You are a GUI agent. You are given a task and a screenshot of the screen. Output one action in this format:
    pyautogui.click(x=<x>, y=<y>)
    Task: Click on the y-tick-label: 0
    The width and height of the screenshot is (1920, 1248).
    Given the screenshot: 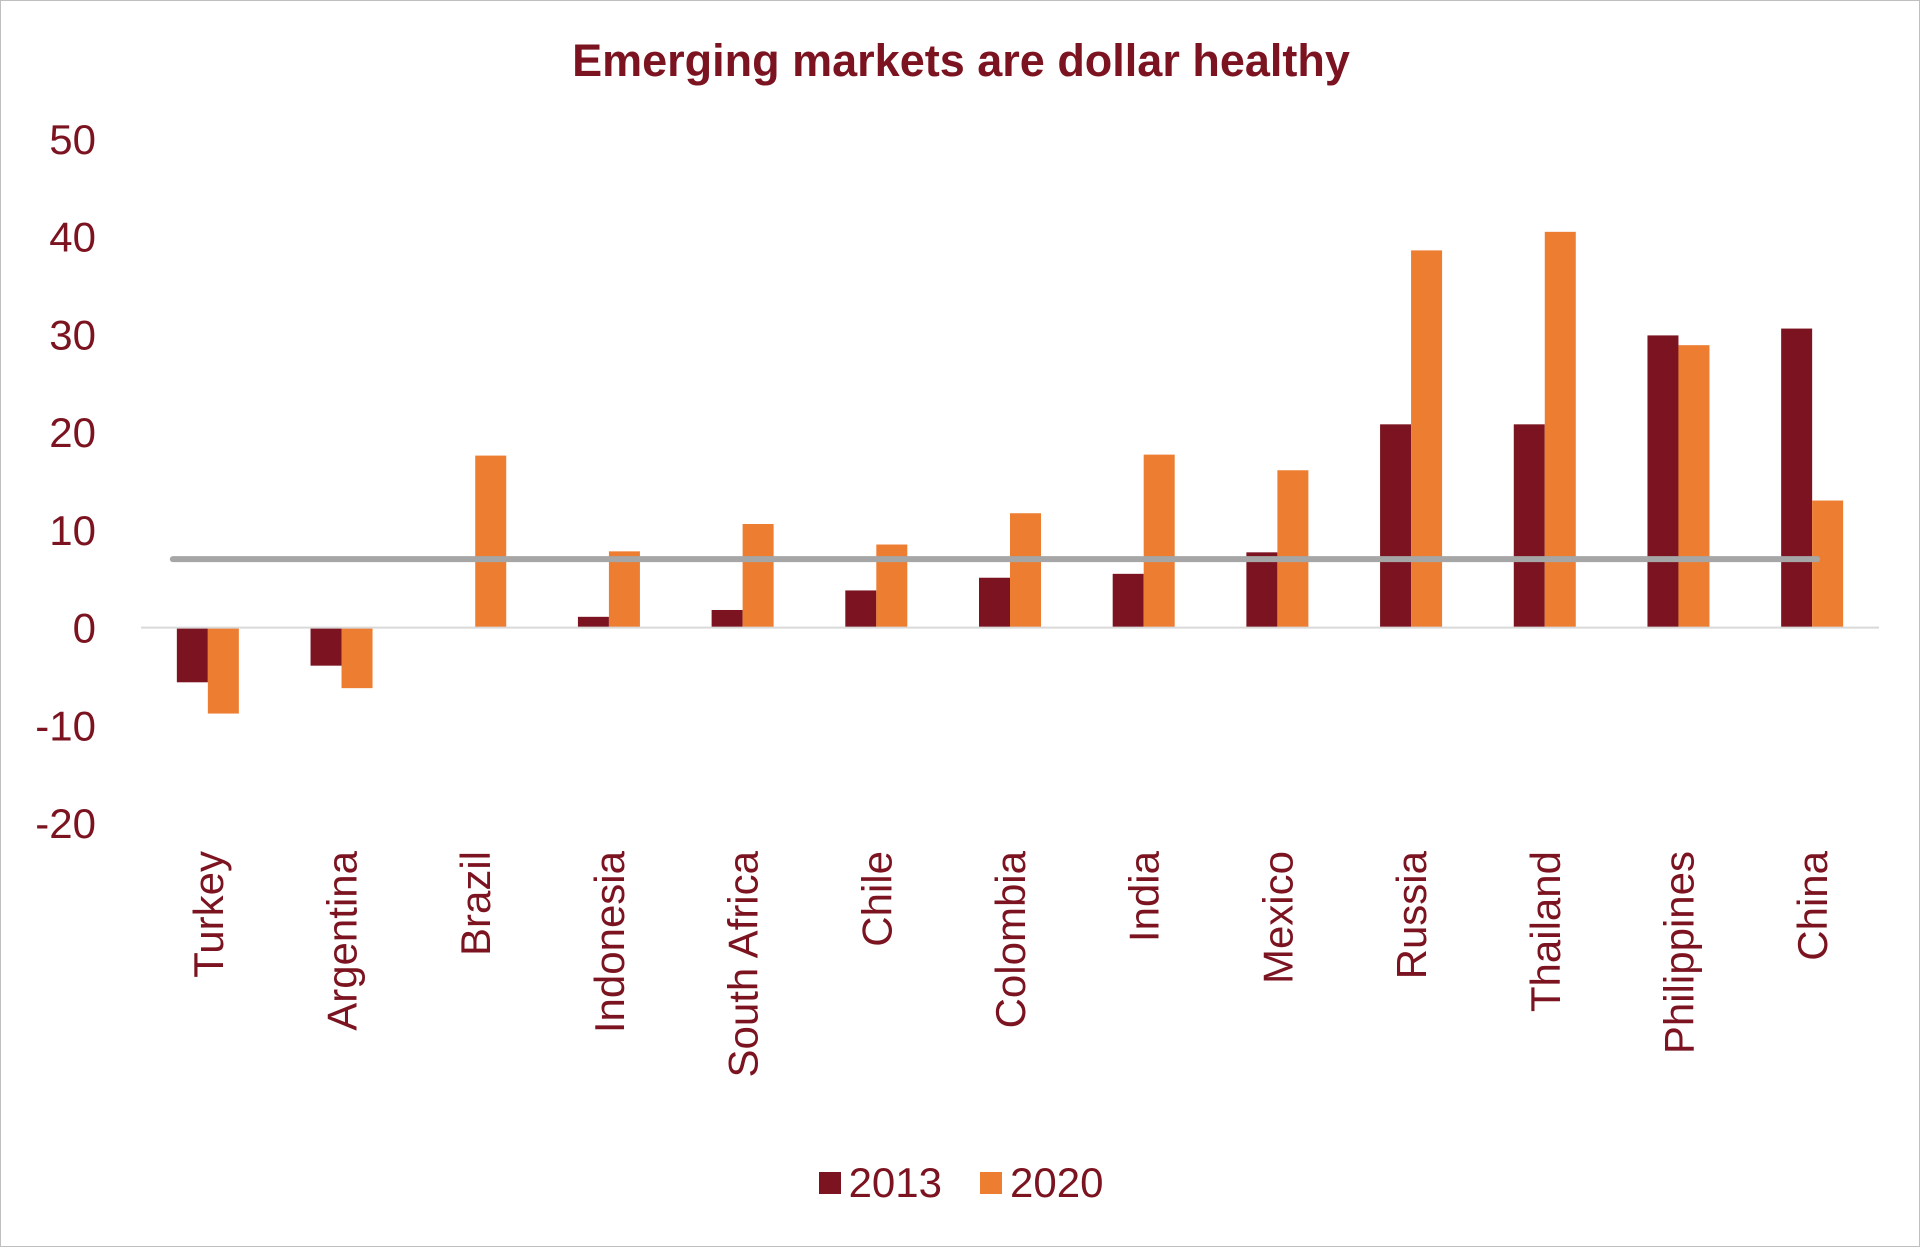 What is the action you would take?
    pyautogui.click(x=84, y=628)
    